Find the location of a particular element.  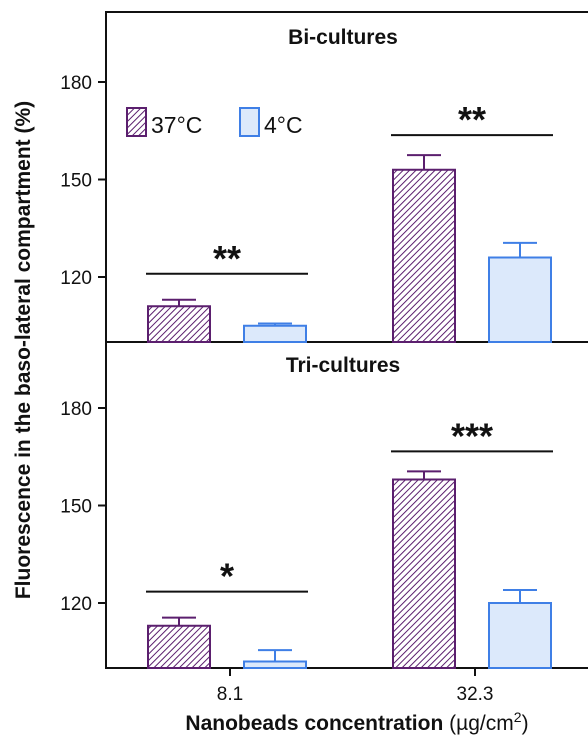

y-tick-label-bottom-180: 180 is located at coordinates (76, 409).